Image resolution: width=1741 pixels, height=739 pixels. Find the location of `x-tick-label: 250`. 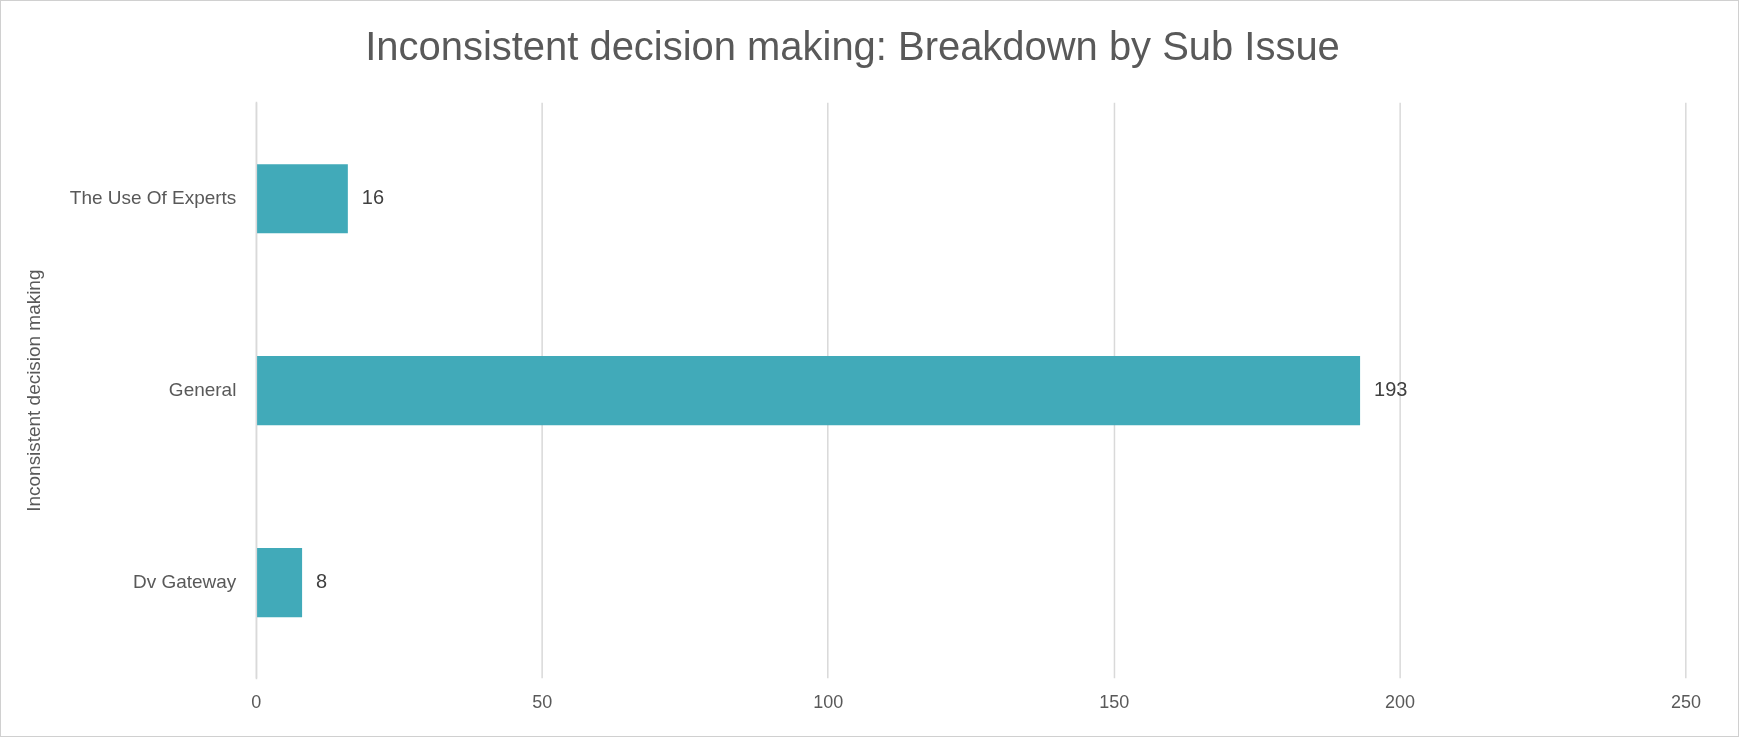

x-tick-label: 250 is located at coordinates (1686, 702).